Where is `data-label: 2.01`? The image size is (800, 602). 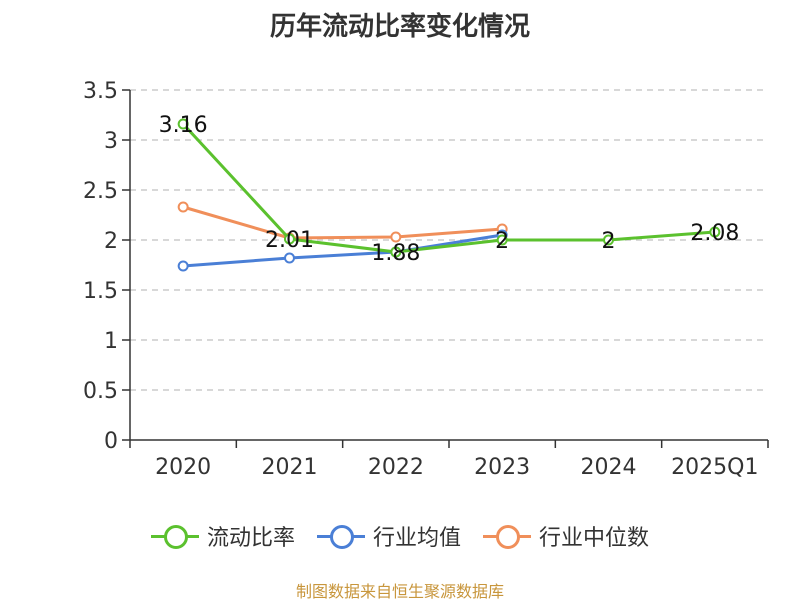 data-label: 2.01 is located at coordinates (289, 240).